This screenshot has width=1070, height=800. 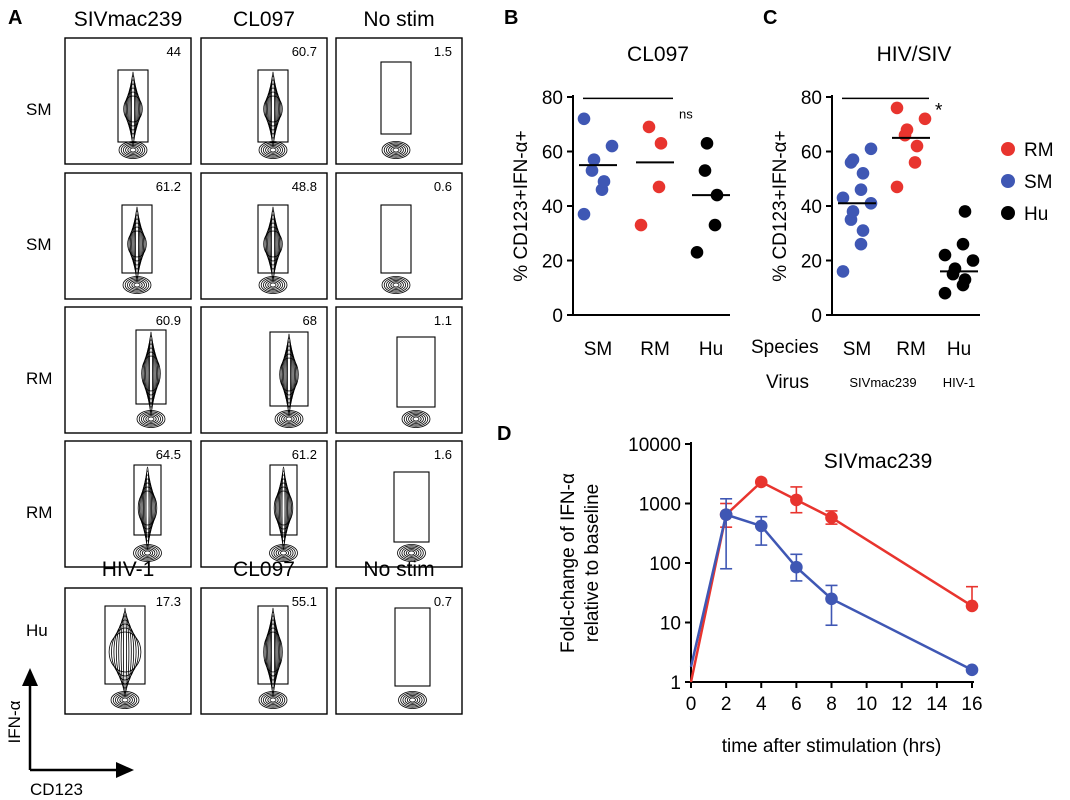 I want to click on virus-label-sivmac239: SIVmac239, so click(x=882, y=382).